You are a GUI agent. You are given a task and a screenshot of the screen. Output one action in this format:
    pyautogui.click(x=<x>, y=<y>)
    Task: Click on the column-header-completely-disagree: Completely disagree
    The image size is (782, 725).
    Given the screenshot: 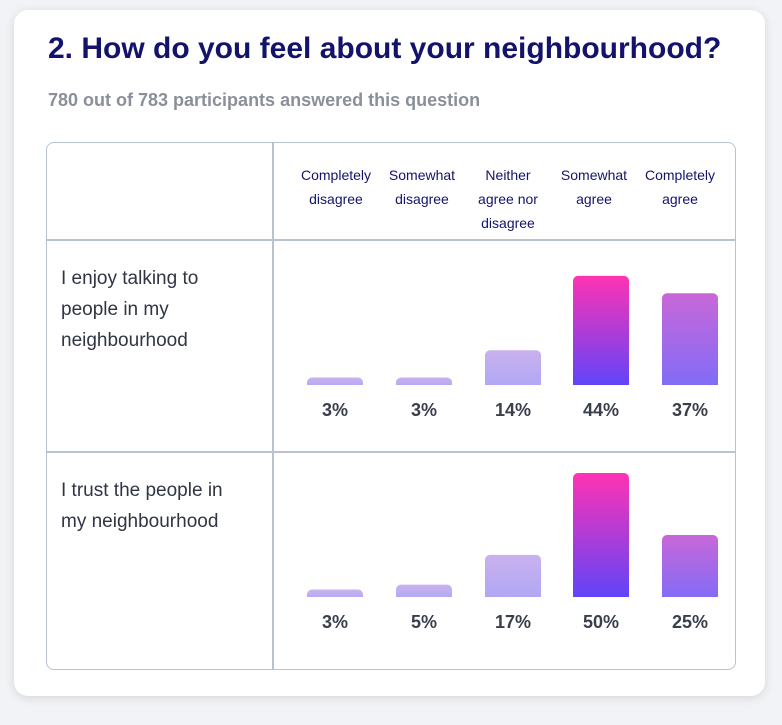 What is the action you would take?
    pyautogui.click(x=336, y=187)
    